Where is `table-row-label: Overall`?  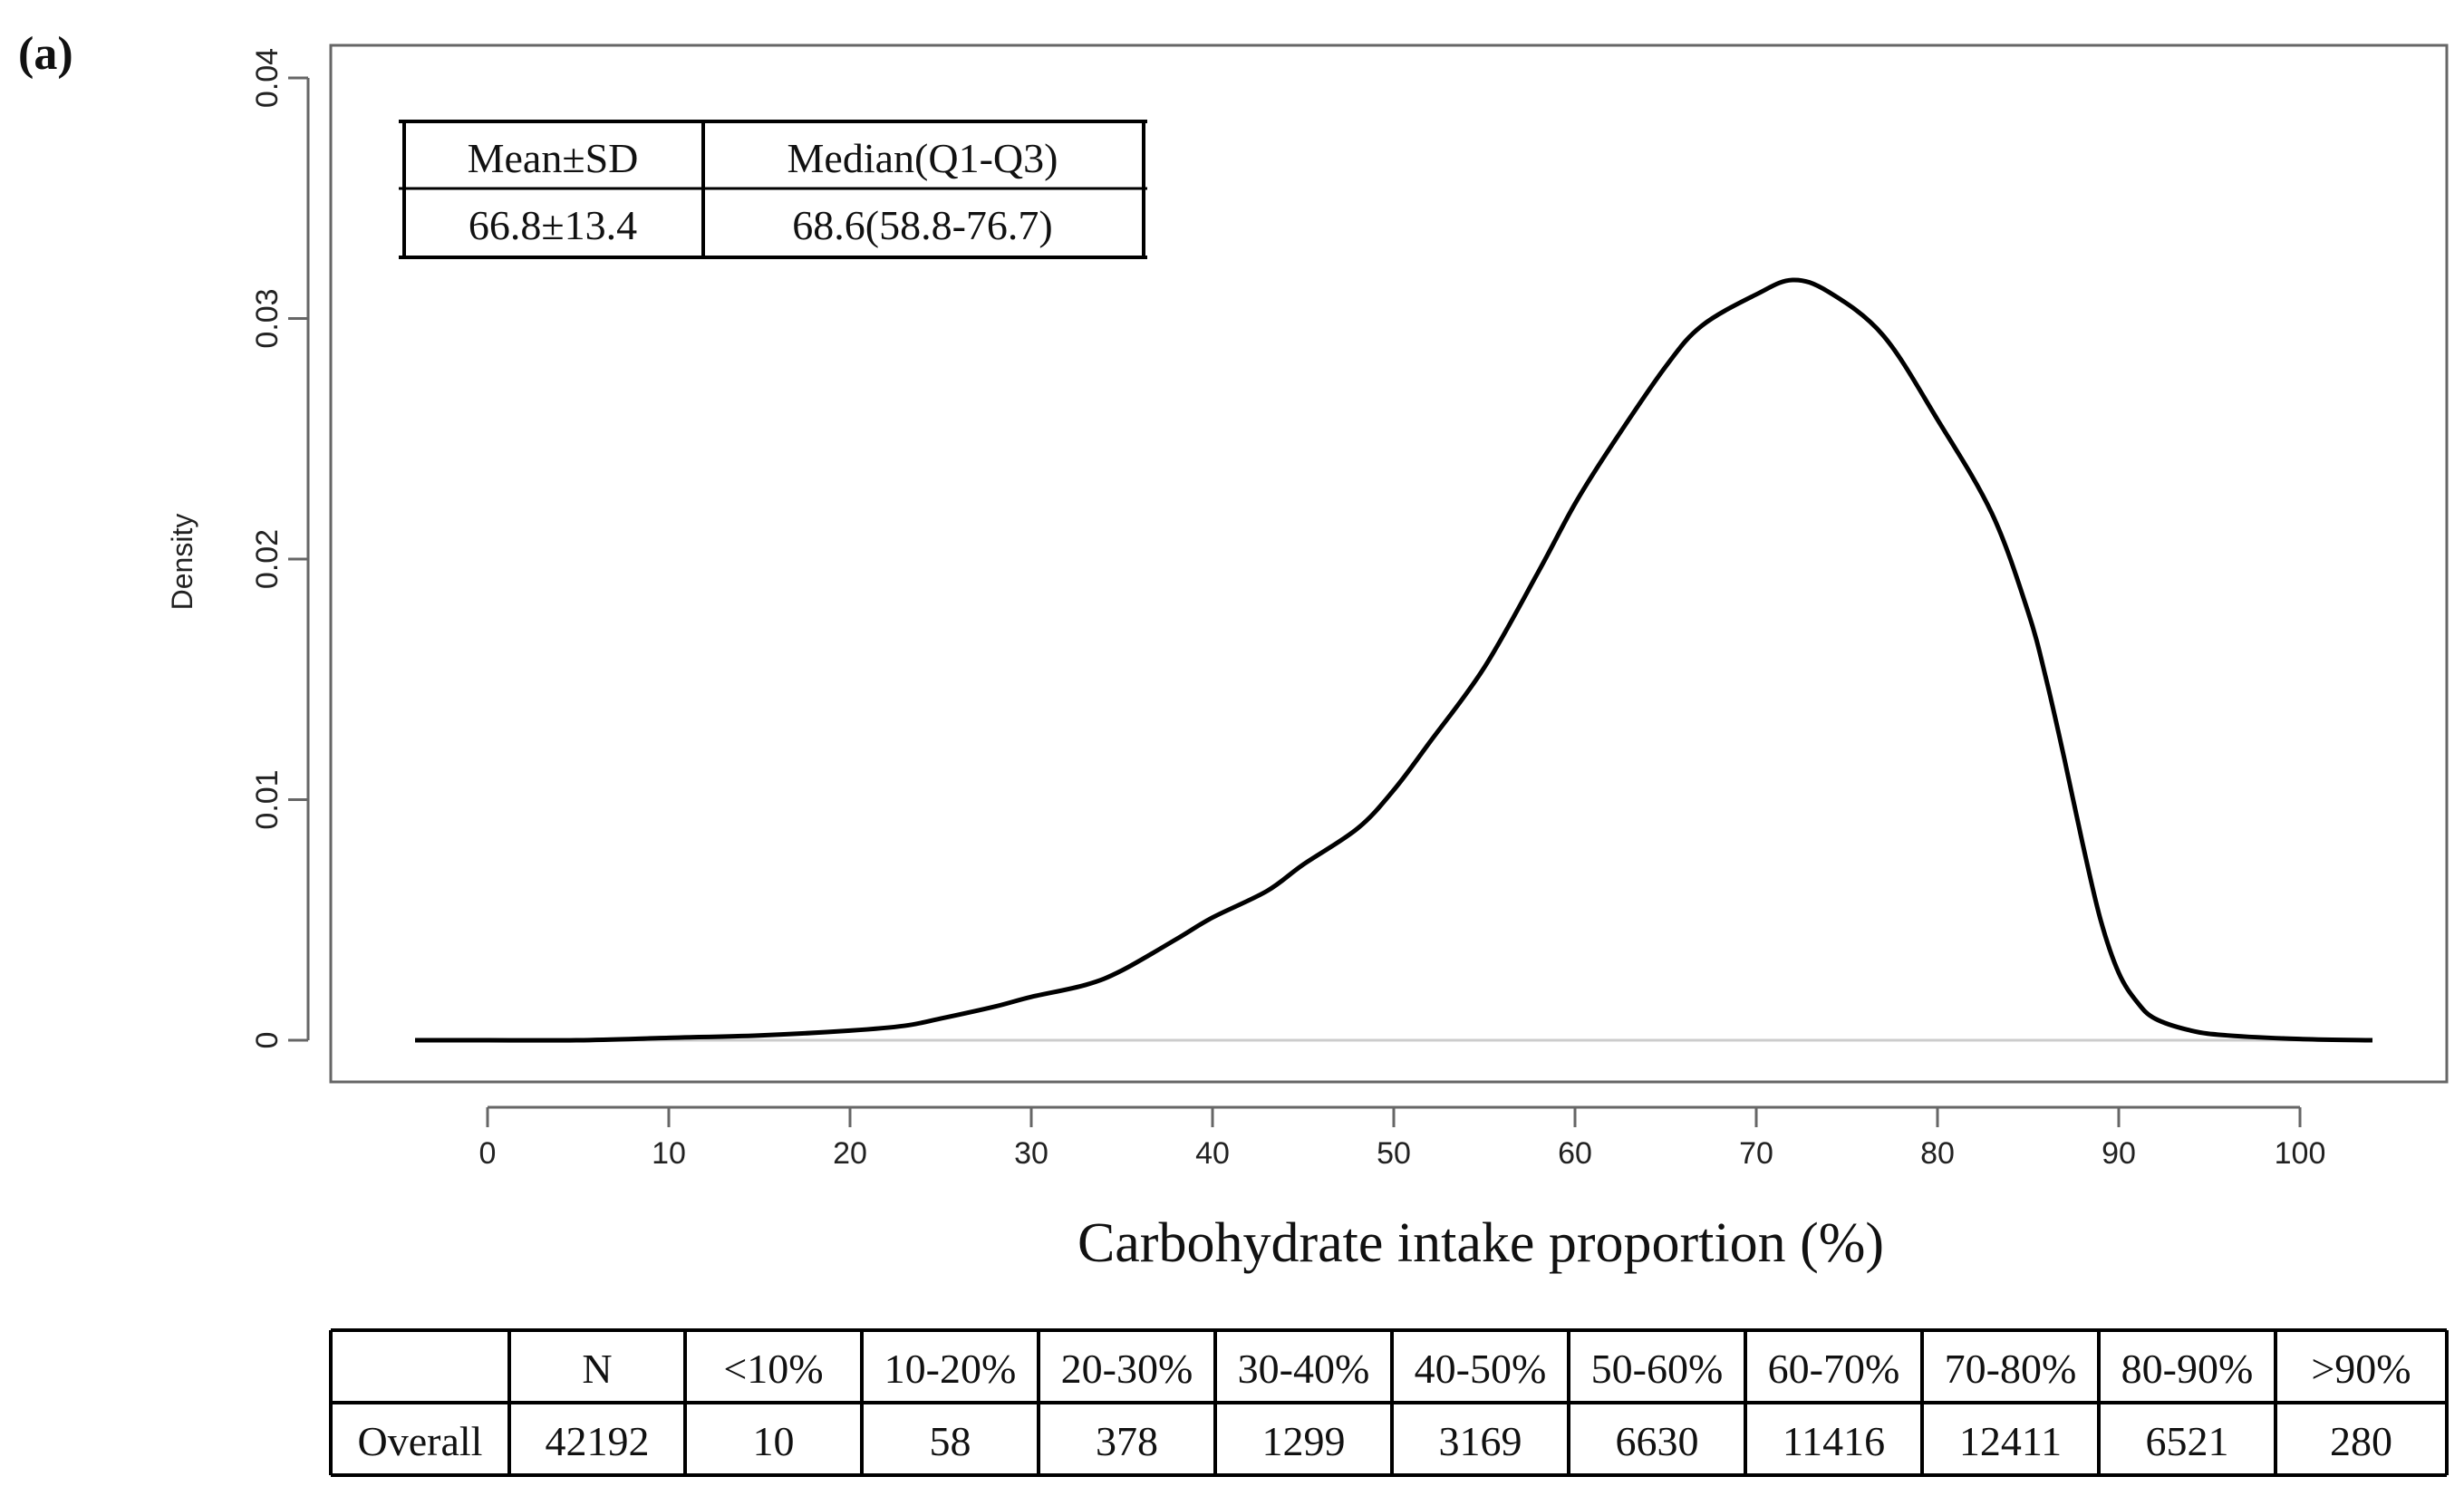 table-row-label: Overall is located at coordinates (420, 1441).